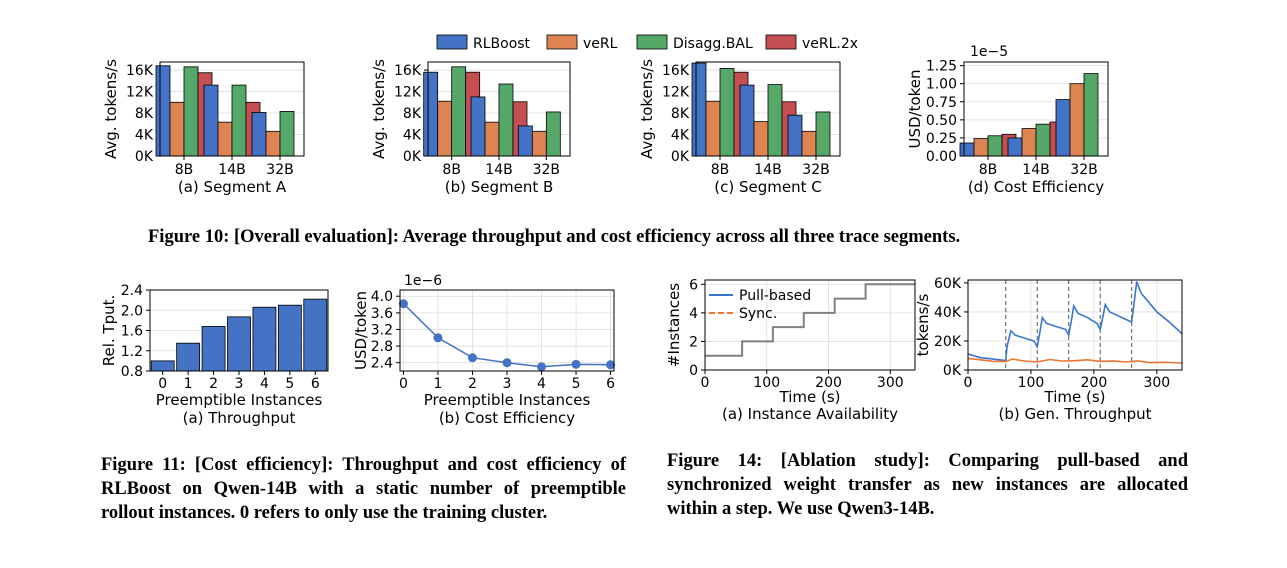  What do you see at coordinates (507, 400) in the screenshot?
I see `fig11b-xlabel: Preemptible Instances` at bounding box center [507, 400].